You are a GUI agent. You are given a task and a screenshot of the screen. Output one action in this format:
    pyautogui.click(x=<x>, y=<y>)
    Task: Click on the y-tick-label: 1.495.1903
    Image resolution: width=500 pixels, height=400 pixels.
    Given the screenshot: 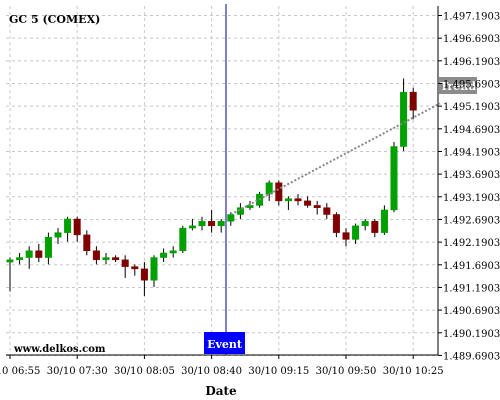 What is the action you would take?
    pyautogui.click(x=471, y=107)
    